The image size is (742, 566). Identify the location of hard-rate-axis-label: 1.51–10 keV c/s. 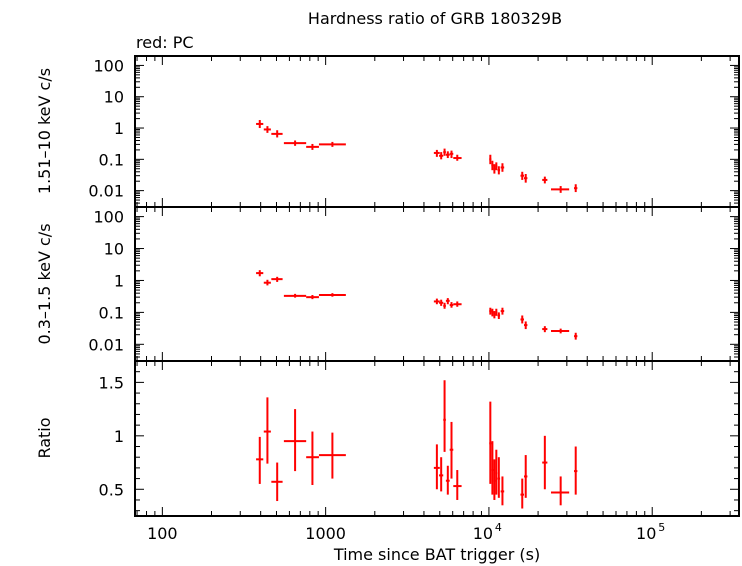
(44, 131).